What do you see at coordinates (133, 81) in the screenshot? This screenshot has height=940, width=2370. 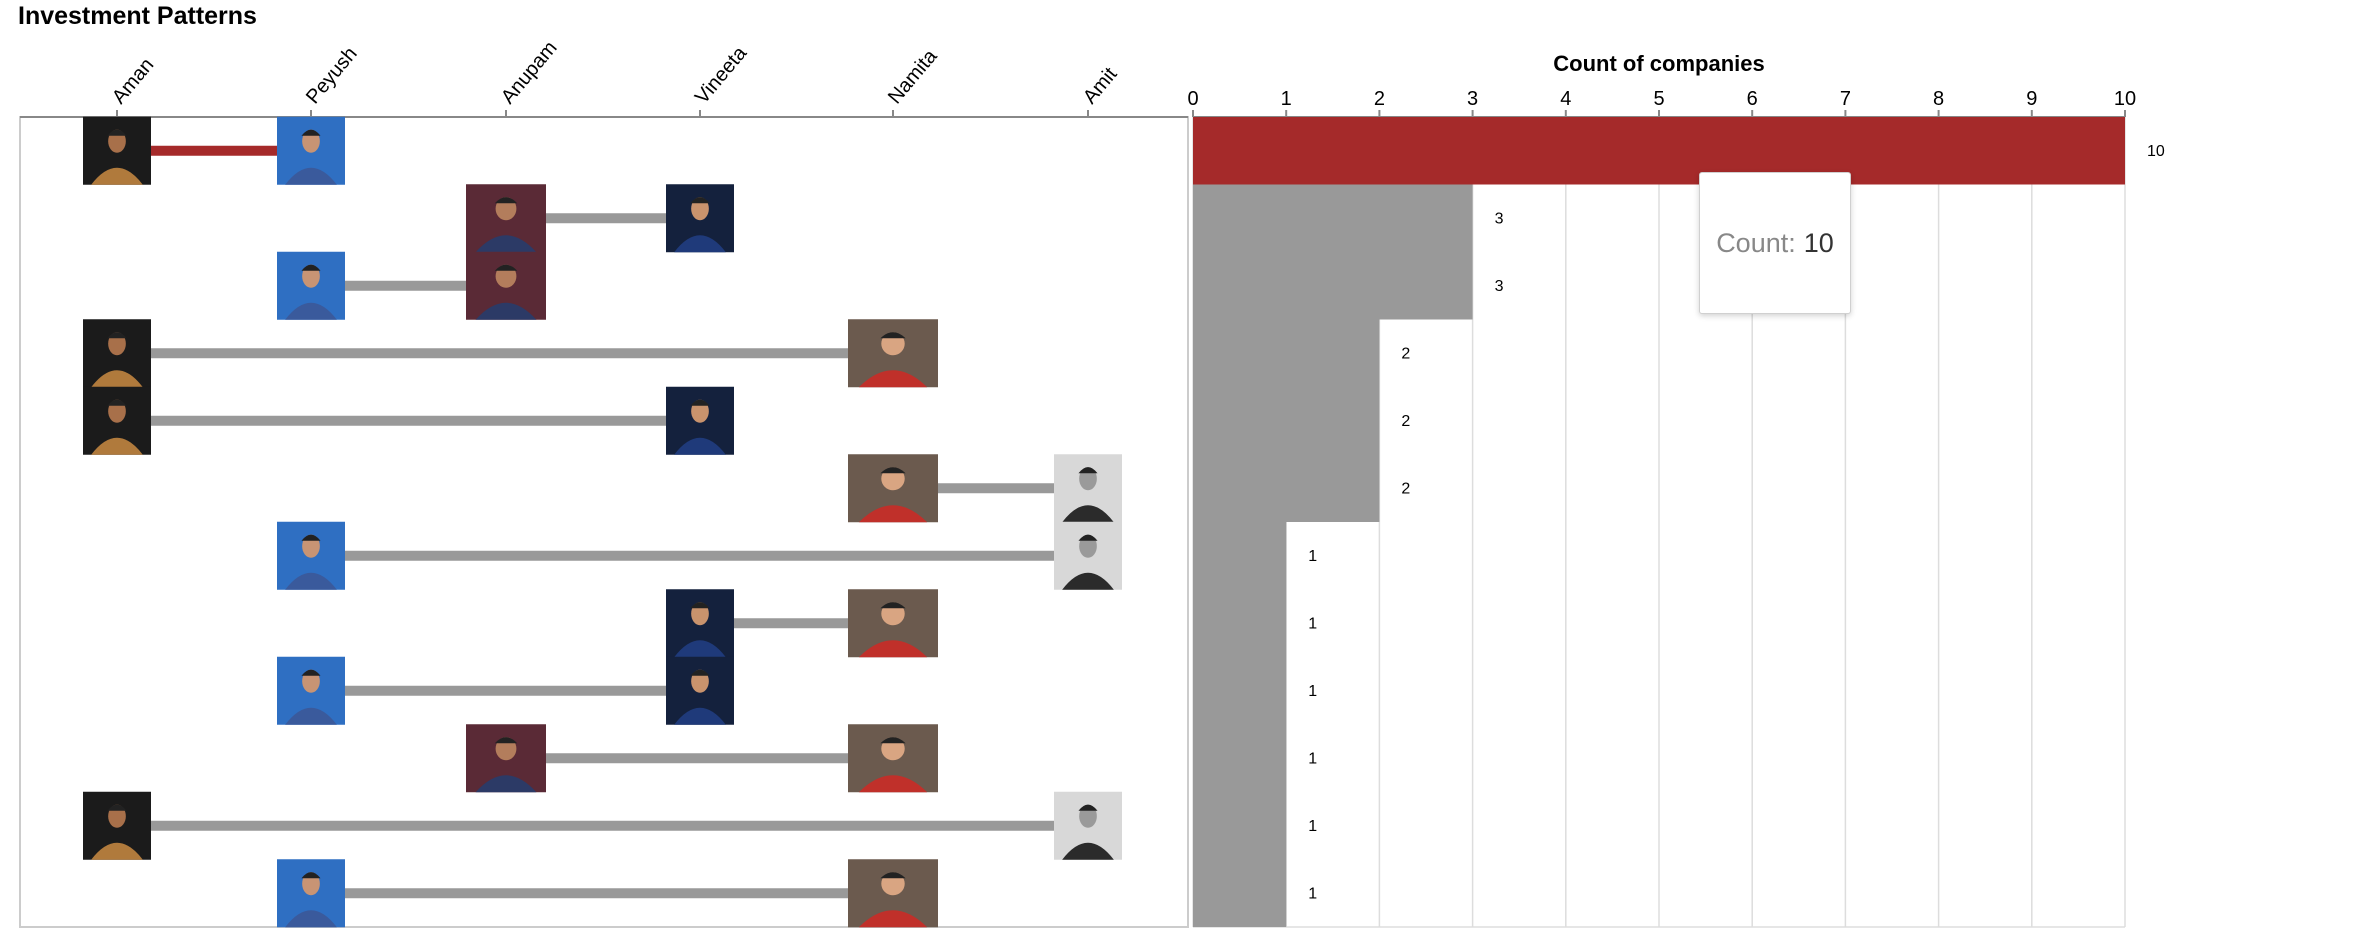 I see `shark-label-aman: Aman` at bounding box center [133, 81].